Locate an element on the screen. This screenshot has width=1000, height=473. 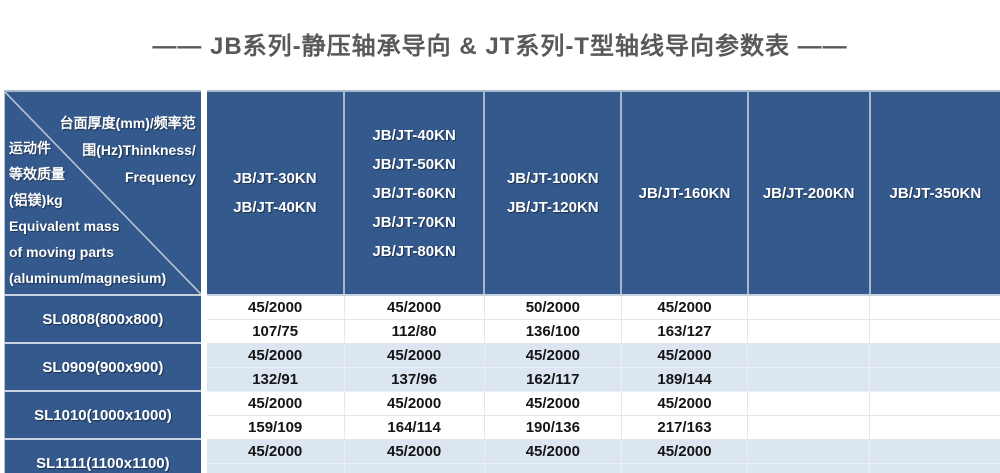
page-title: —— JB系列-静压轴承导向 & JT系列-T型轴线导向参数表 —— is located at coordinates (500, 46).